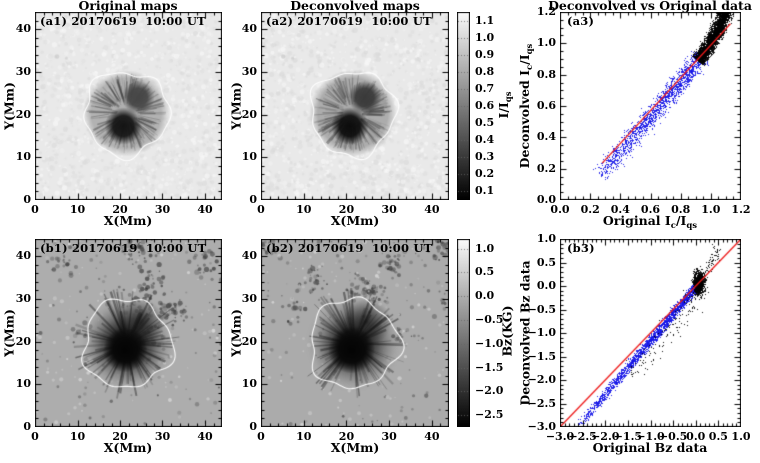 This screenshot has height=463, width=760. What do you see at coordinates (355, 220) in the screenshot?
I see `x-axis-label-a2: X(Mm)` at bounding box center [355, 220].